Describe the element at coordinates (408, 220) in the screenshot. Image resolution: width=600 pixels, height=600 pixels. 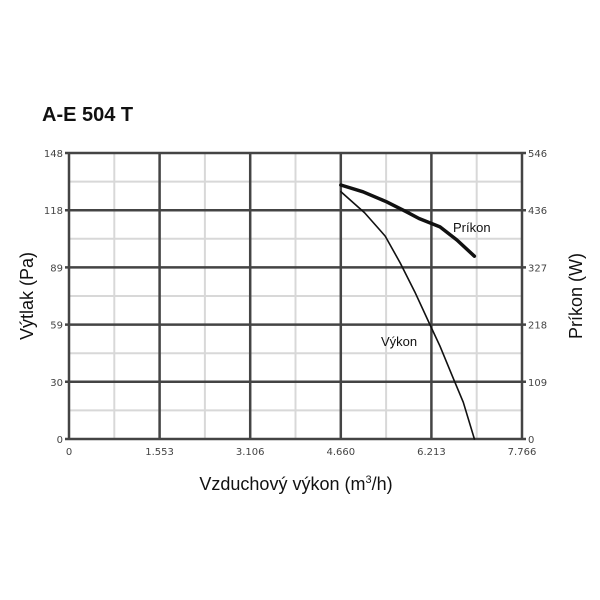
I see `series-line-prikon` at that location.